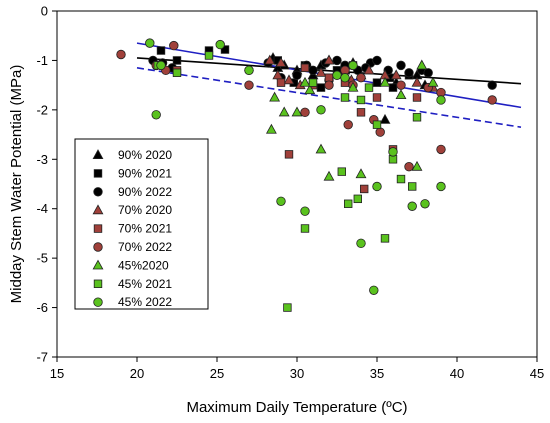 The width and height of the screenshot is (550, 423). What do you see at coordinates (42, 307) in the screenshot?
I see `y-tick-label: -6` at bounding box center [42, 307].